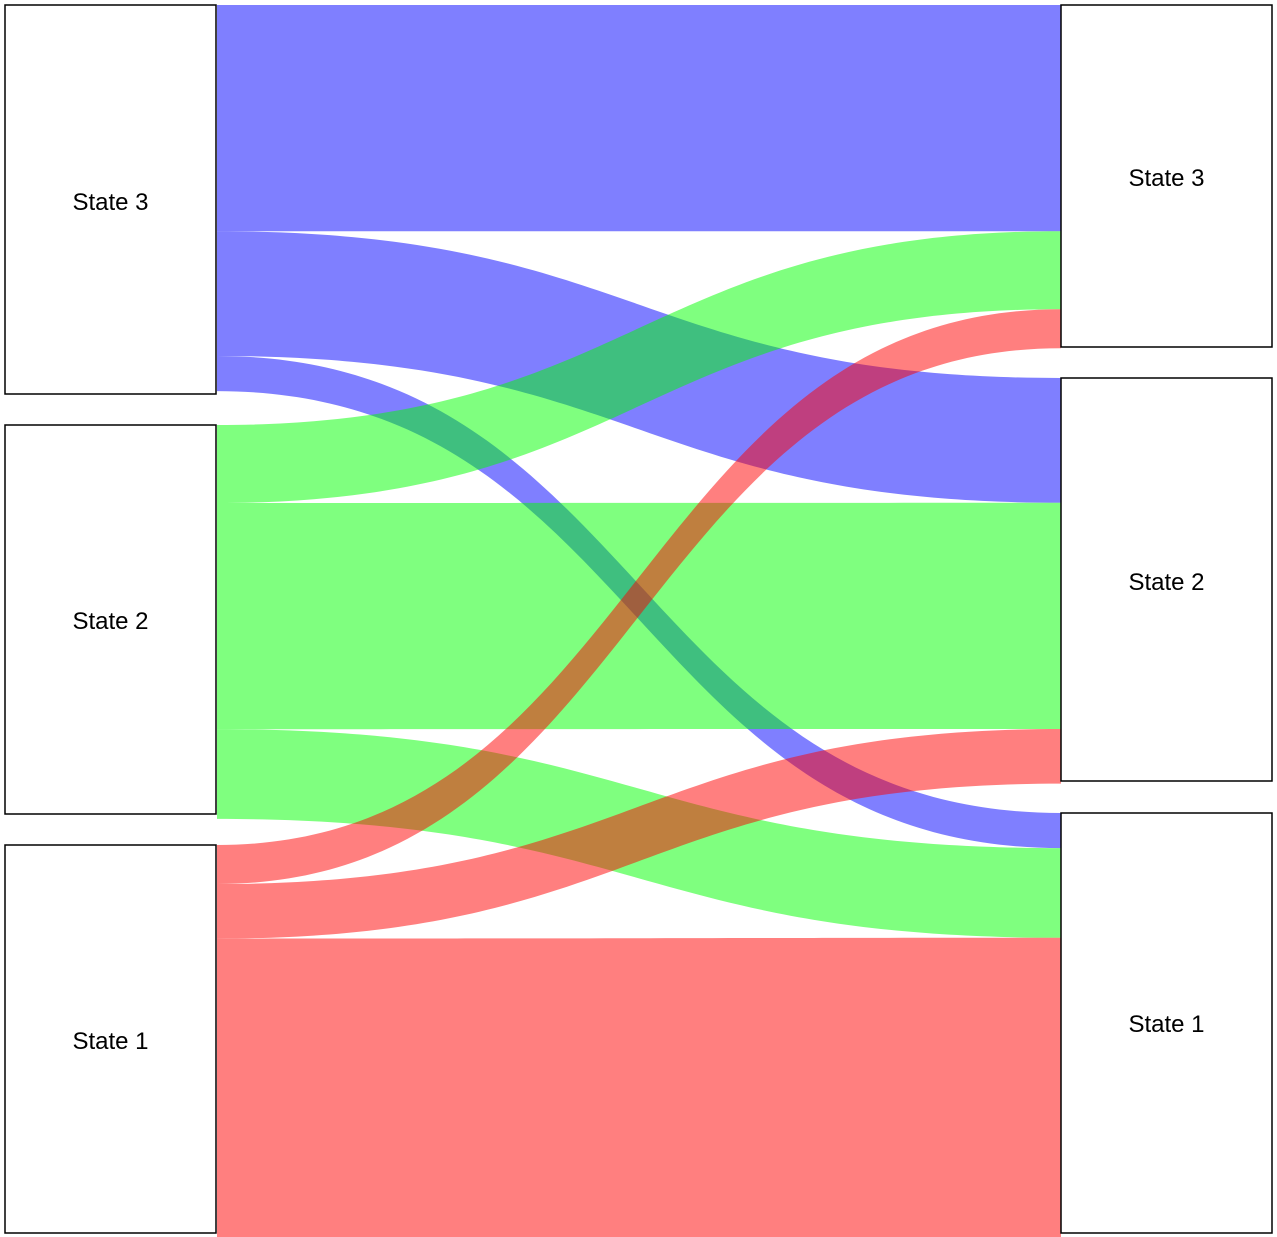  I want to click on left-node-state-1-box, so click(110, 1039).